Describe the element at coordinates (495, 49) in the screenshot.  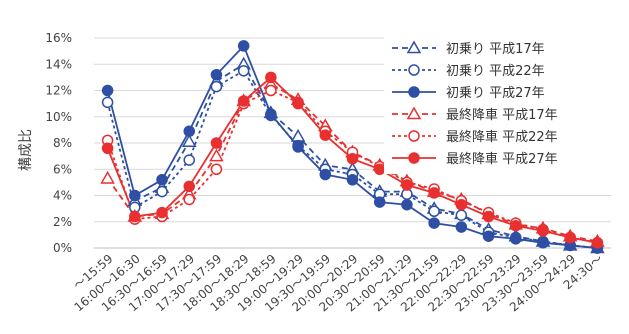
I see `legend-label: 初乗り 平成17年` at that location.